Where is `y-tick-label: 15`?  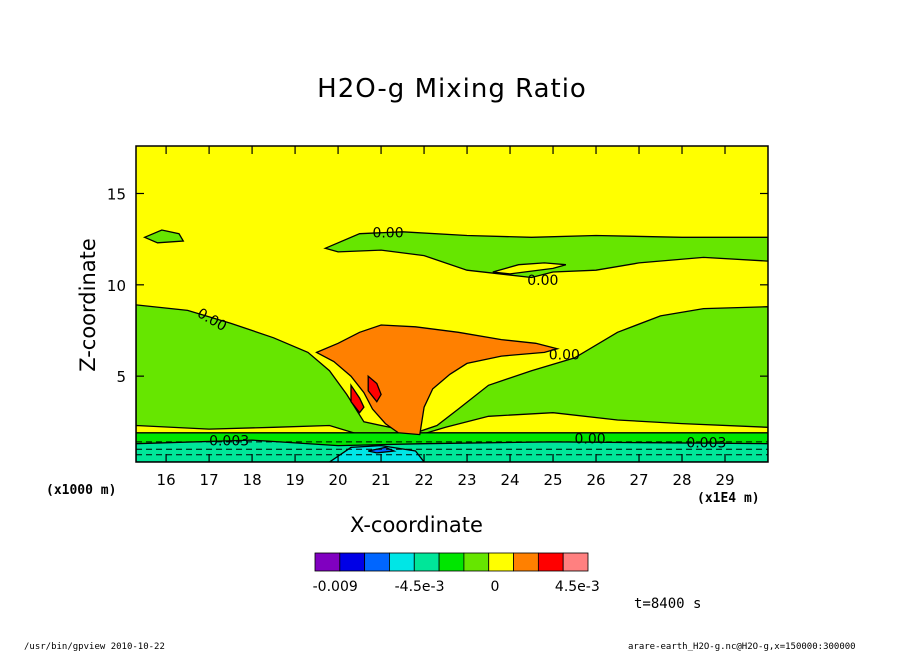
y-tick-label: 15 is located at coordinates (116, 194).